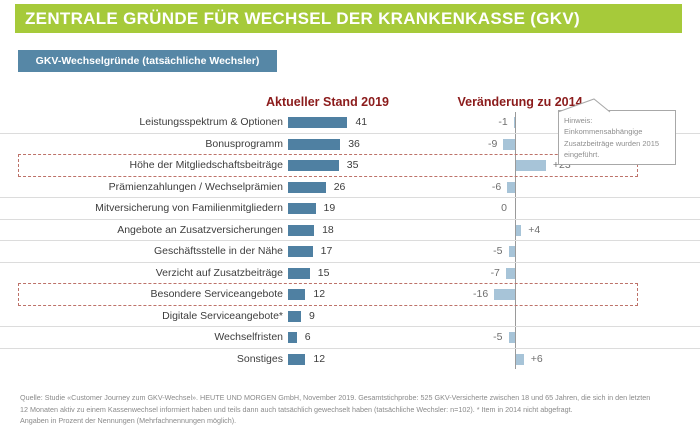 This screenshot has height=432, width=700. I want to click on chart-row: Besondere Serviceangebote 12 -16, so click(350, 295).